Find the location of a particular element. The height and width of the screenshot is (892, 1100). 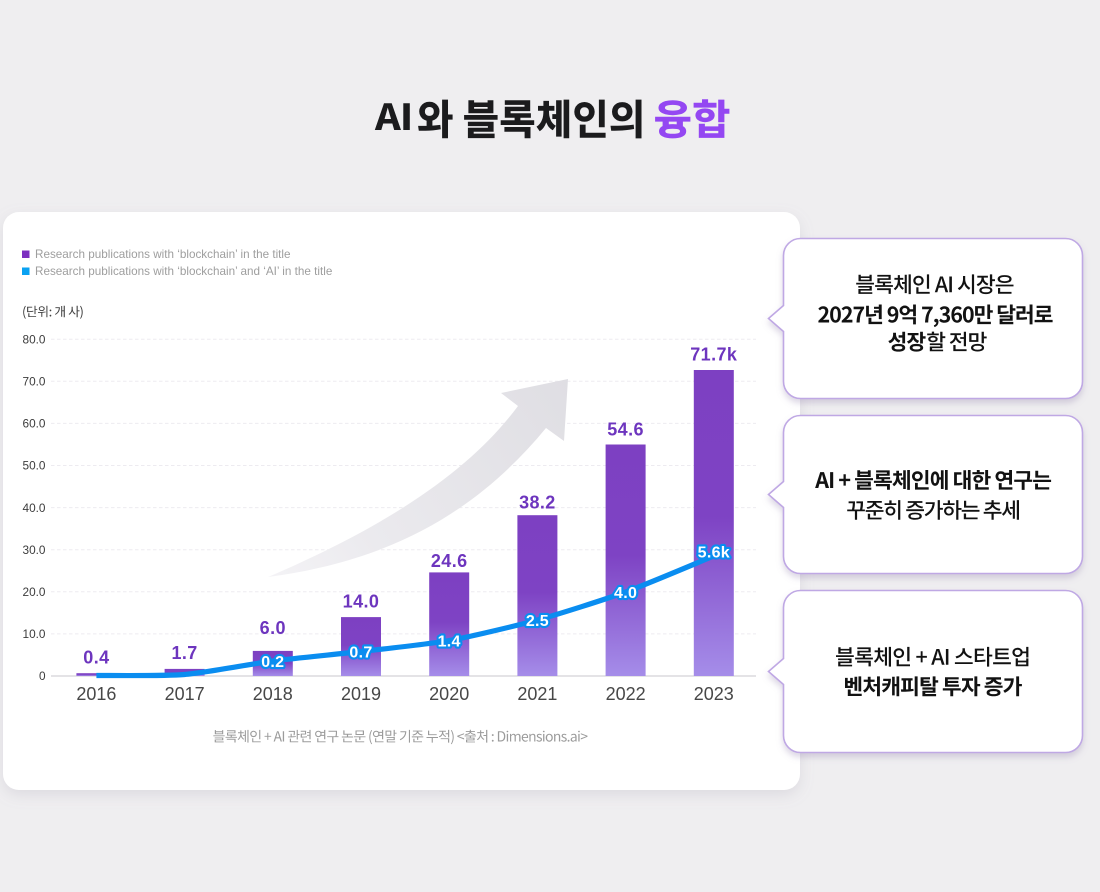

svg-text: 6.0 is located at coordinates (273, 628).